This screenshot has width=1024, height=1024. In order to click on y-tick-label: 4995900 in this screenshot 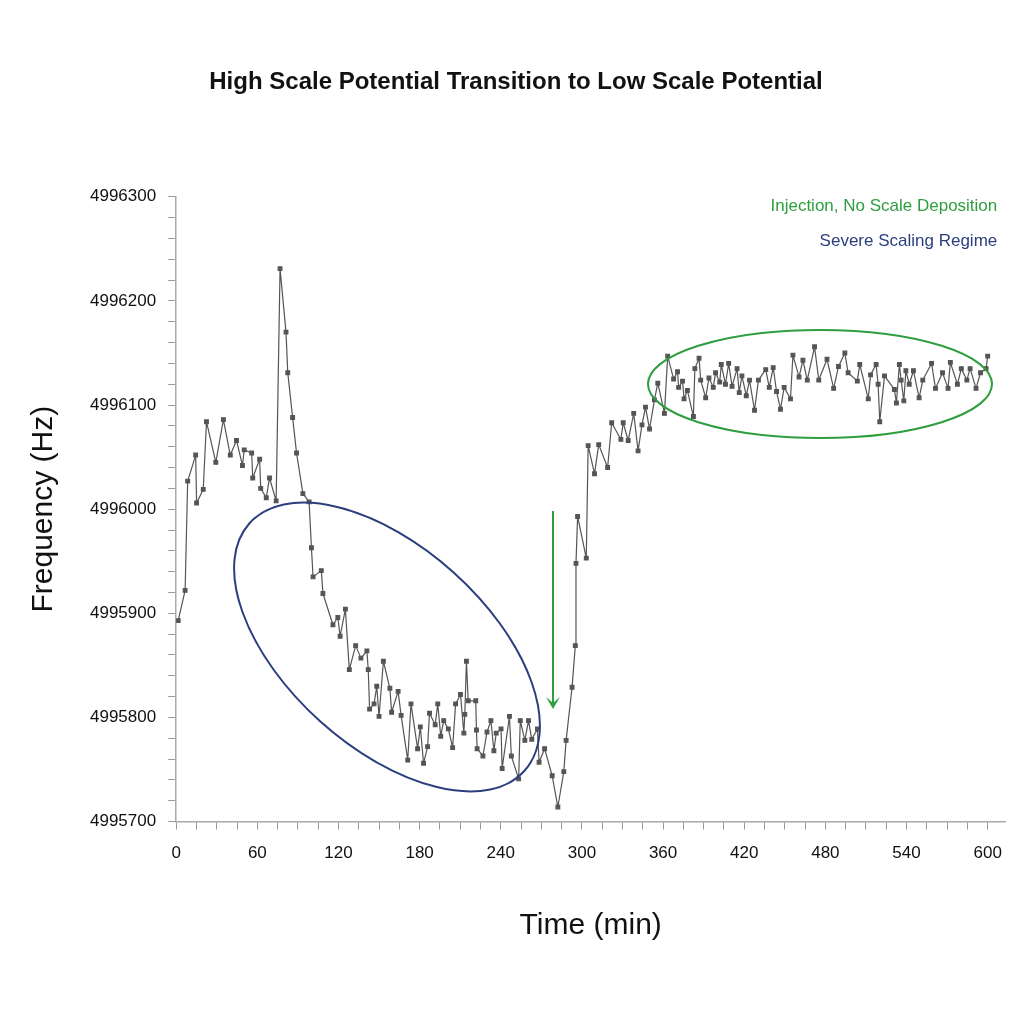, I will do `click(123, 613)`.